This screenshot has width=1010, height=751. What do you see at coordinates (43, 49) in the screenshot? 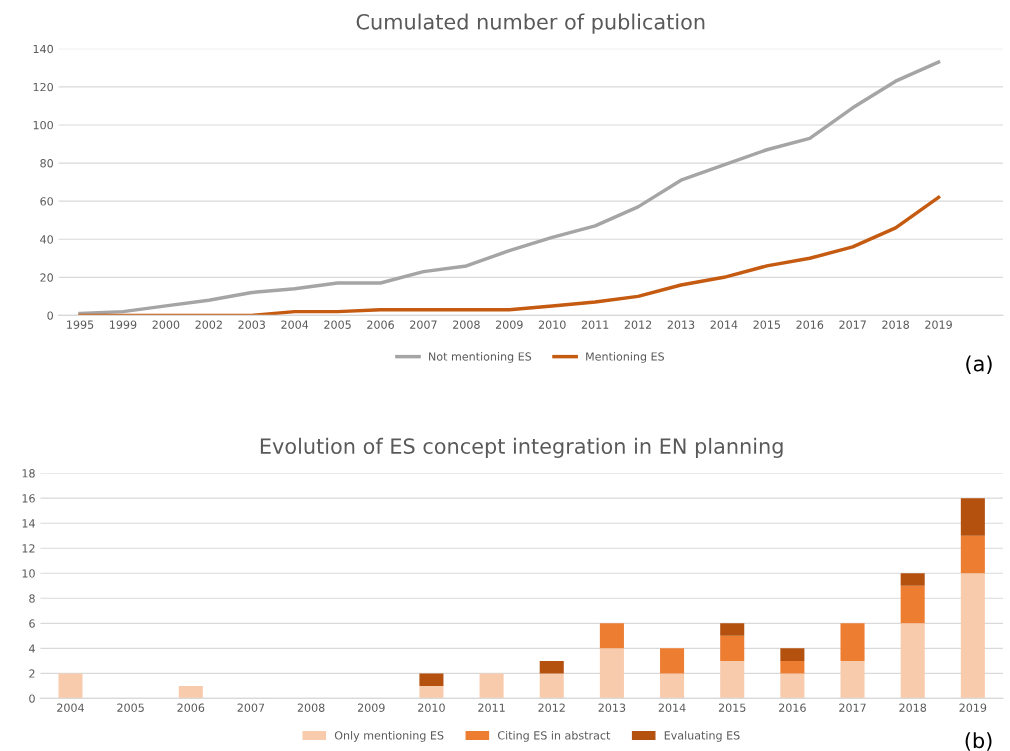
I see `y-tick-label: 140` at bounding box center [43, 49].